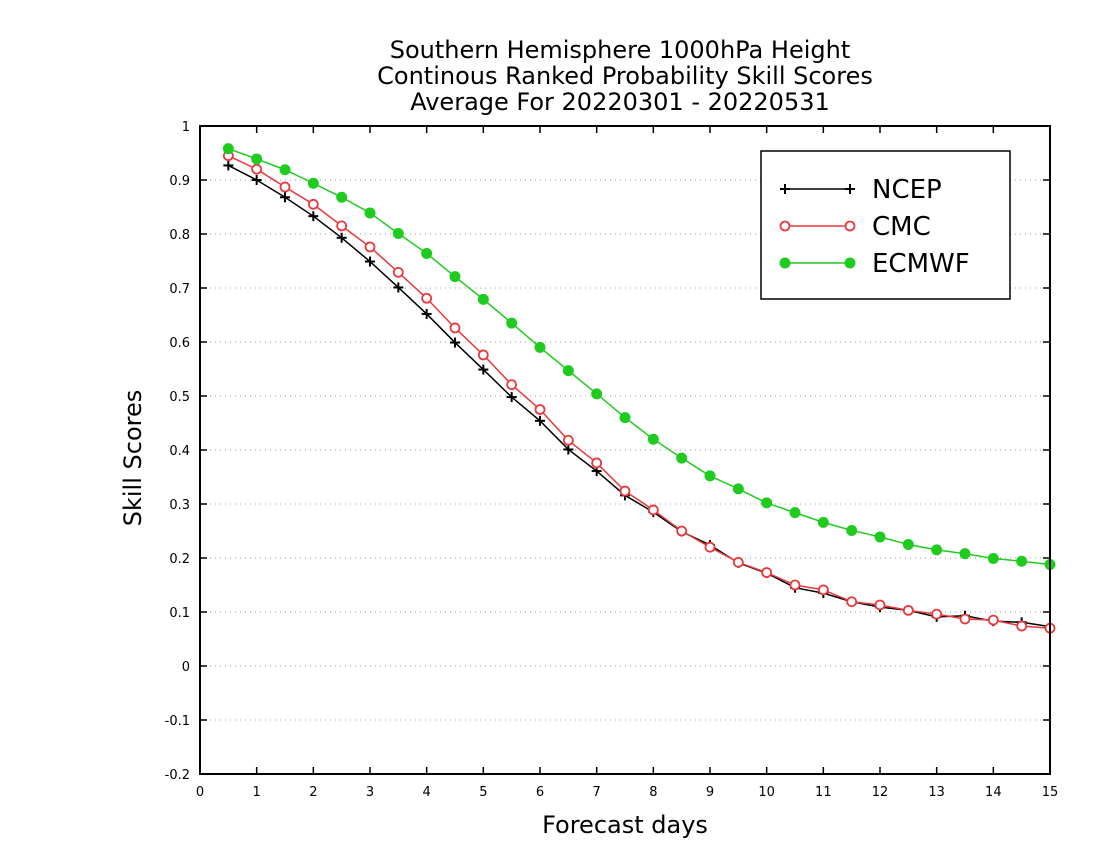 This screenshot has height=850, width=1100. What do you see at coordinates (861, 190) in the screenshot?
I see `legend-item-ncep: NCEP` at bounding box center [861, 190].